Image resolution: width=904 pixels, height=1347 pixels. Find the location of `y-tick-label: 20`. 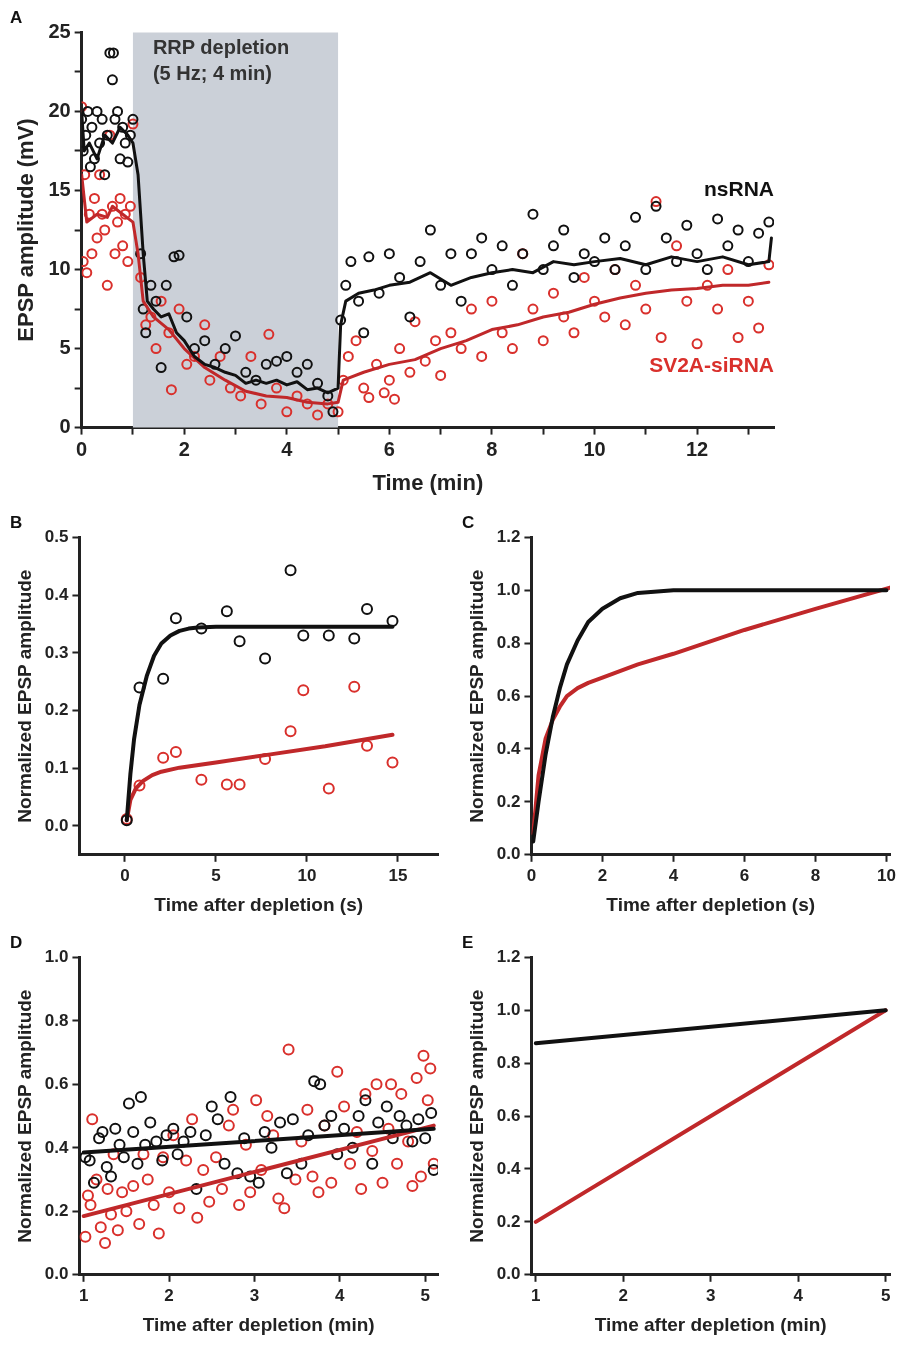

y-tick-label: 20 is located at coordinates (59, 109).